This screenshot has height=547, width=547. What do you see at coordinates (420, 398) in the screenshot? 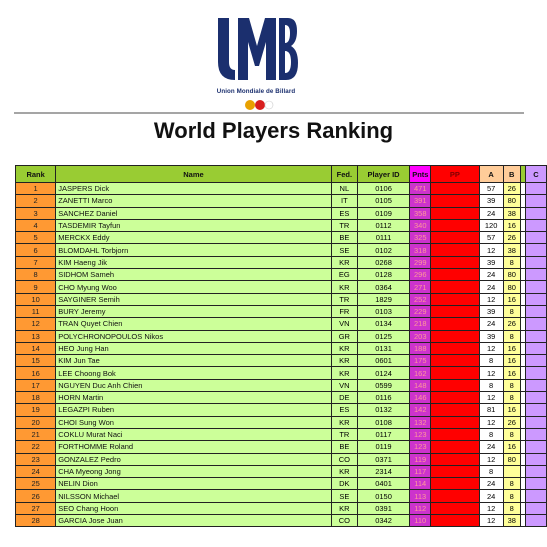
I see `points-cell: 146` at bounding box center [420, 398].